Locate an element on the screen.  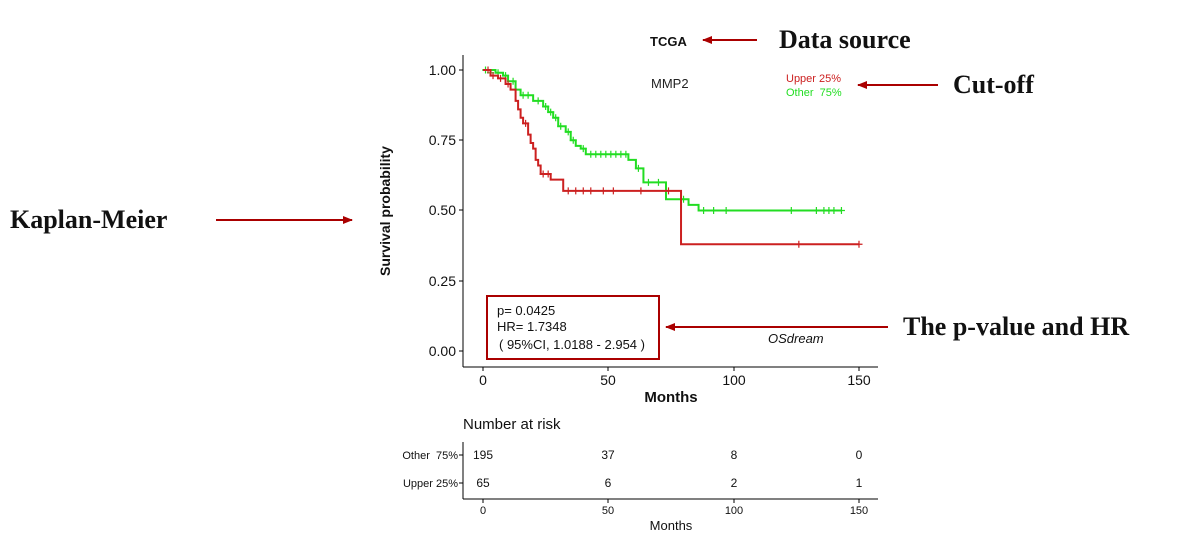
legend: Upper 25% Other 75% is located at coordinates (814, 86).